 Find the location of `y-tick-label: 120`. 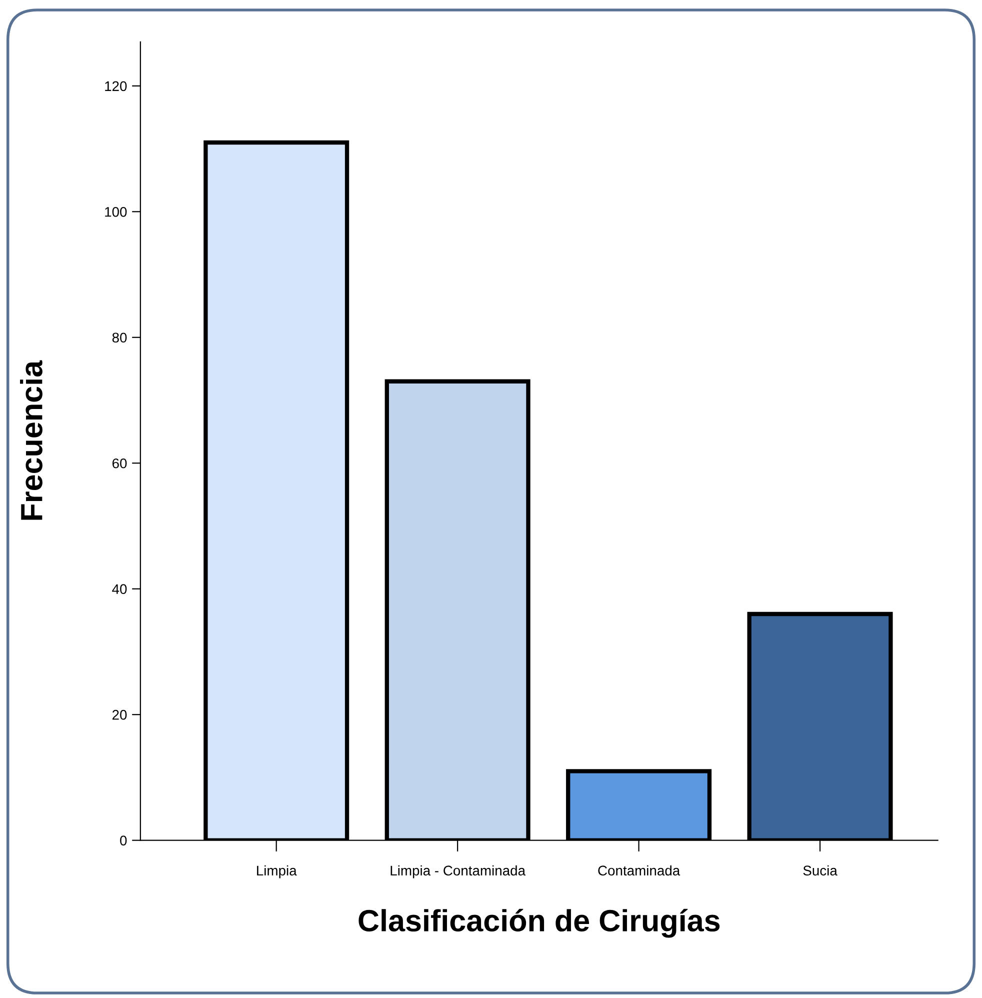

y-tick-label: 120 is located at coordinates (116, 86).